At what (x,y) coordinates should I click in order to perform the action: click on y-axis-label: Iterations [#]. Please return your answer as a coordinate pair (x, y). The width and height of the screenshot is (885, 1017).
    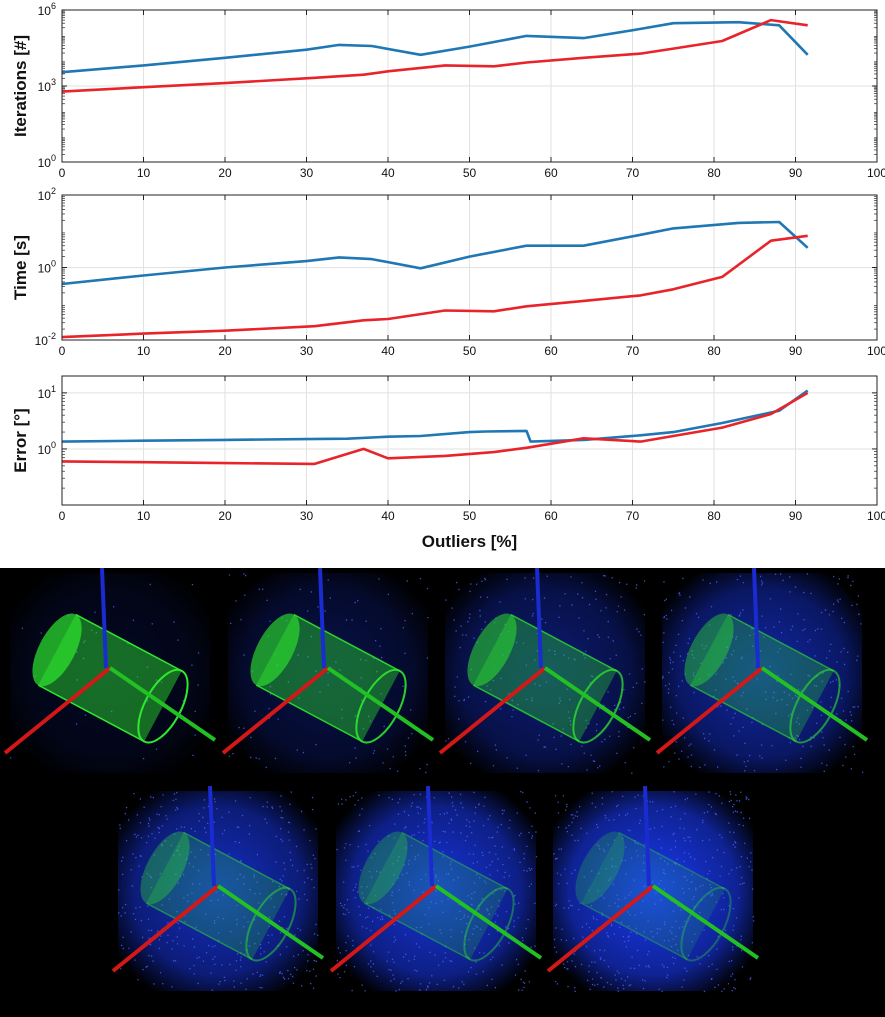
    Looking at the image, I should click on (20, 86).